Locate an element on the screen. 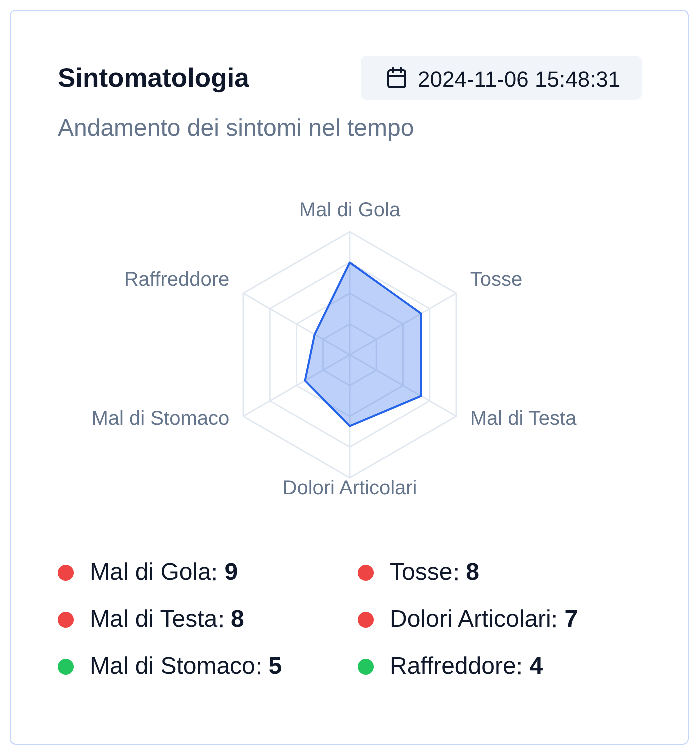 The height and width of the screenshot is (752, 700). category-label: Raffreddore is located at coordinates (453, 667).